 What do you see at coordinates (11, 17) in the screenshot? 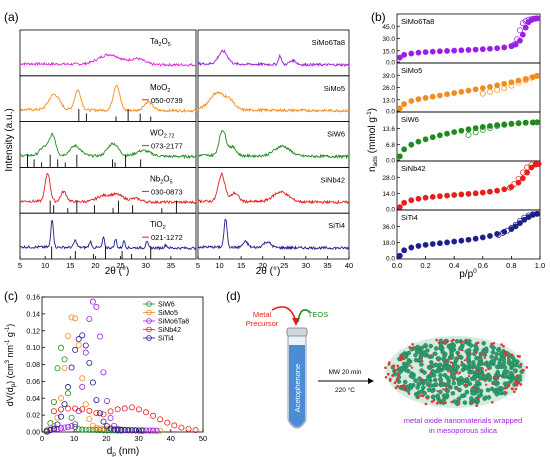
I see `panel-label-a: (a)` at bounding box center [11, 17].